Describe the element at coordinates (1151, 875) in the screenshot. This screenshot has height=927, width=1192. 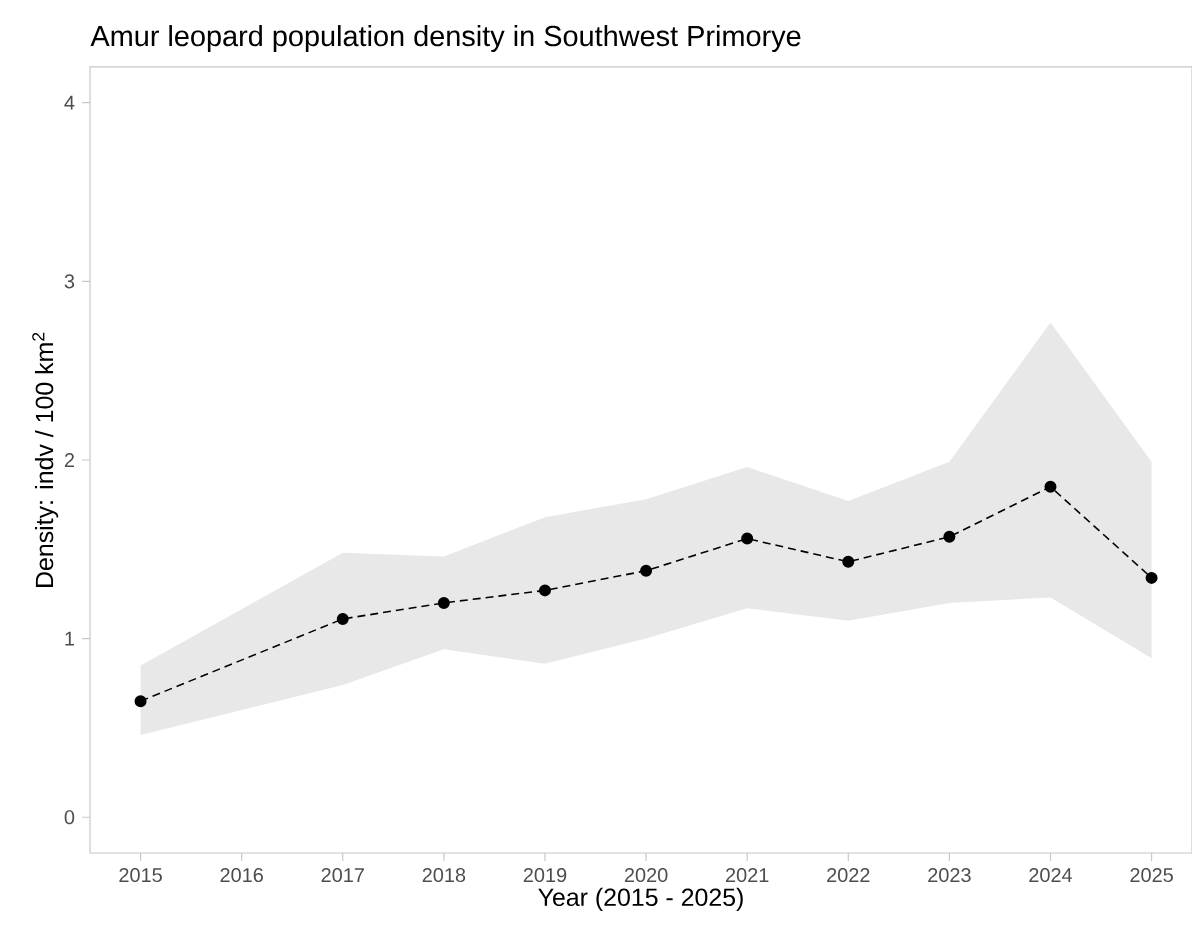
I see `x-tick-label: 2025` at that location.